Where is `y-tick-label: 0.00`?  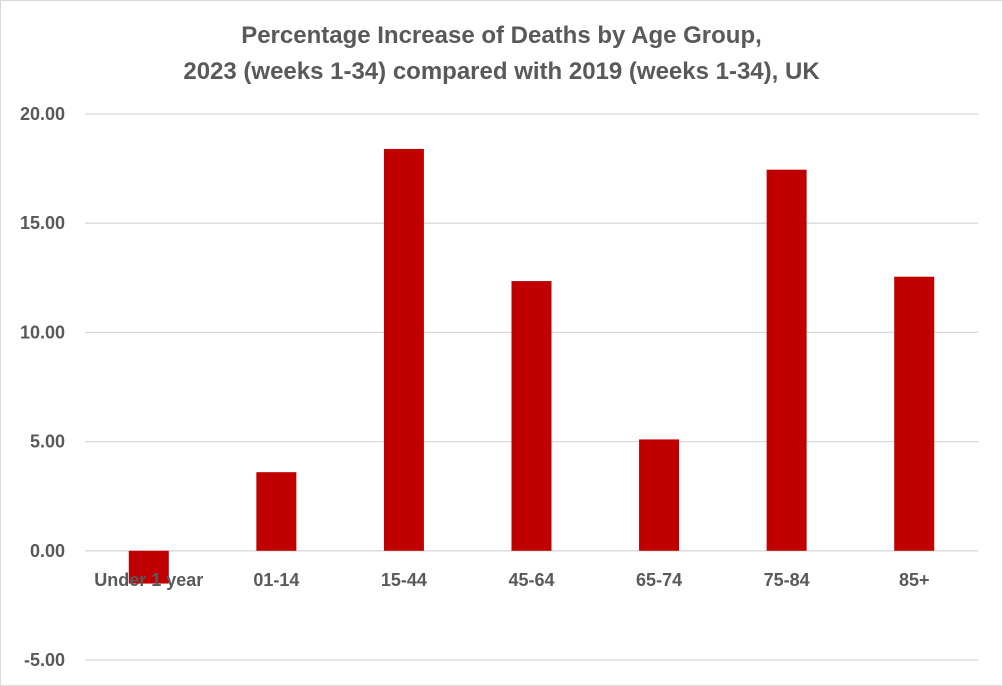 y-tick-label: 0.00 is located at coordinates (47, 551).